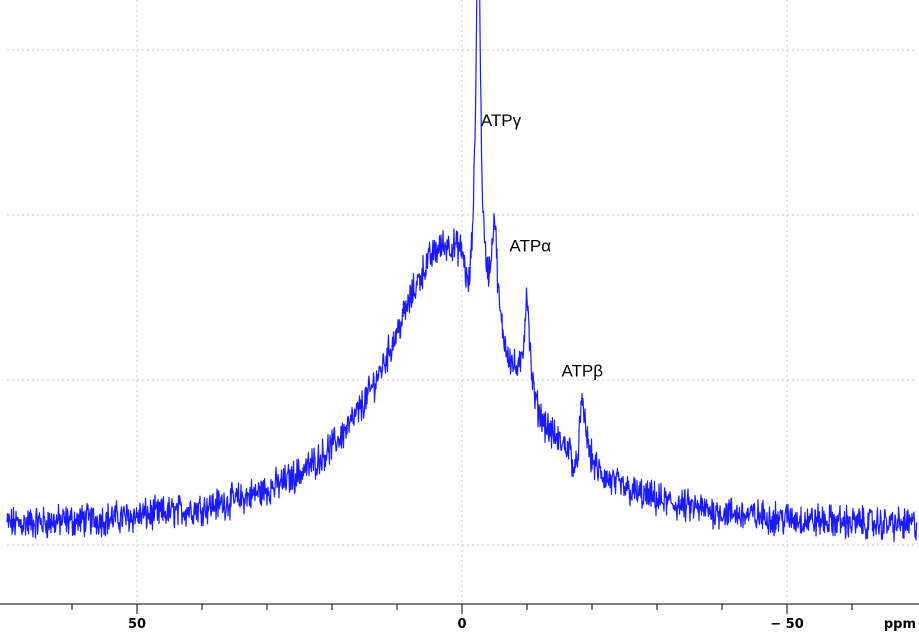  Describe the element at coordinates (137, 624) in the screenshot. I see `x-tick-label: 50` at that location.